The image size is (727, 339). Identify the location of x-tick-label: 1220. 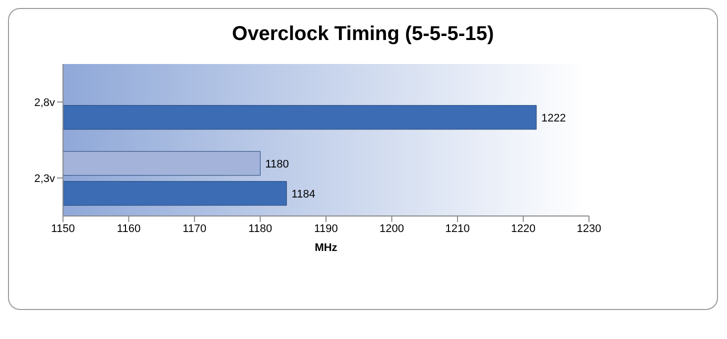
(523, 228).